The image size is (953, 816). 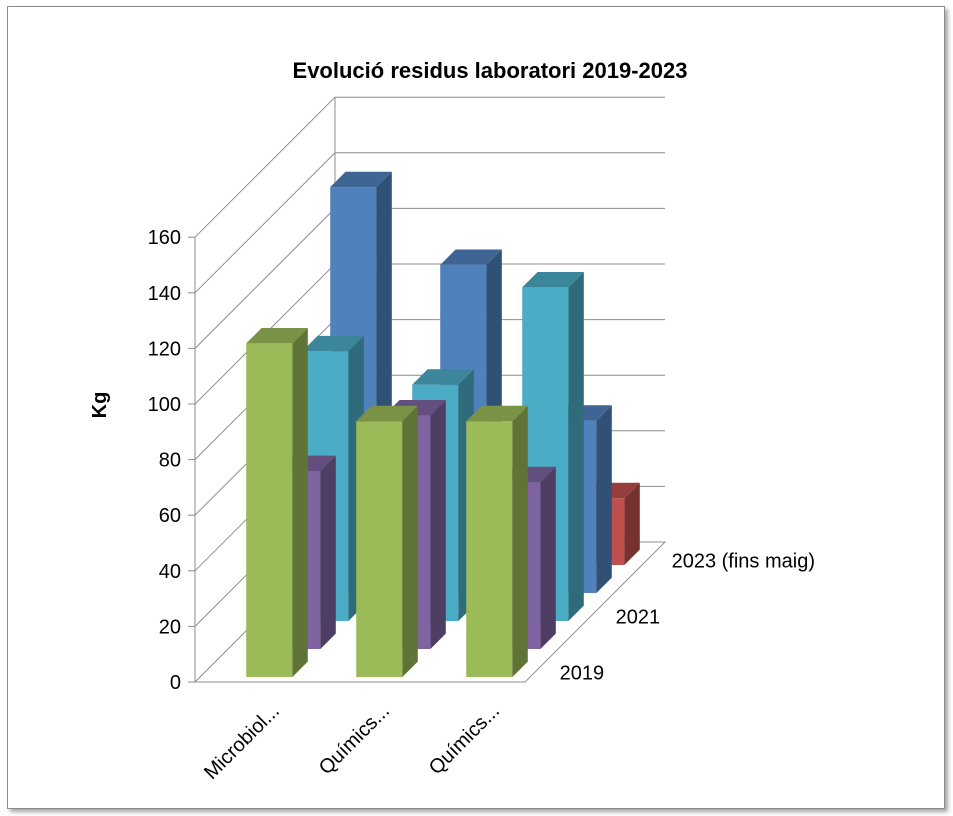 What do you see at coordinates (100, 405) in the screenshot?
I see `y-axis-label: Kg` at bounding box center [100, 405].